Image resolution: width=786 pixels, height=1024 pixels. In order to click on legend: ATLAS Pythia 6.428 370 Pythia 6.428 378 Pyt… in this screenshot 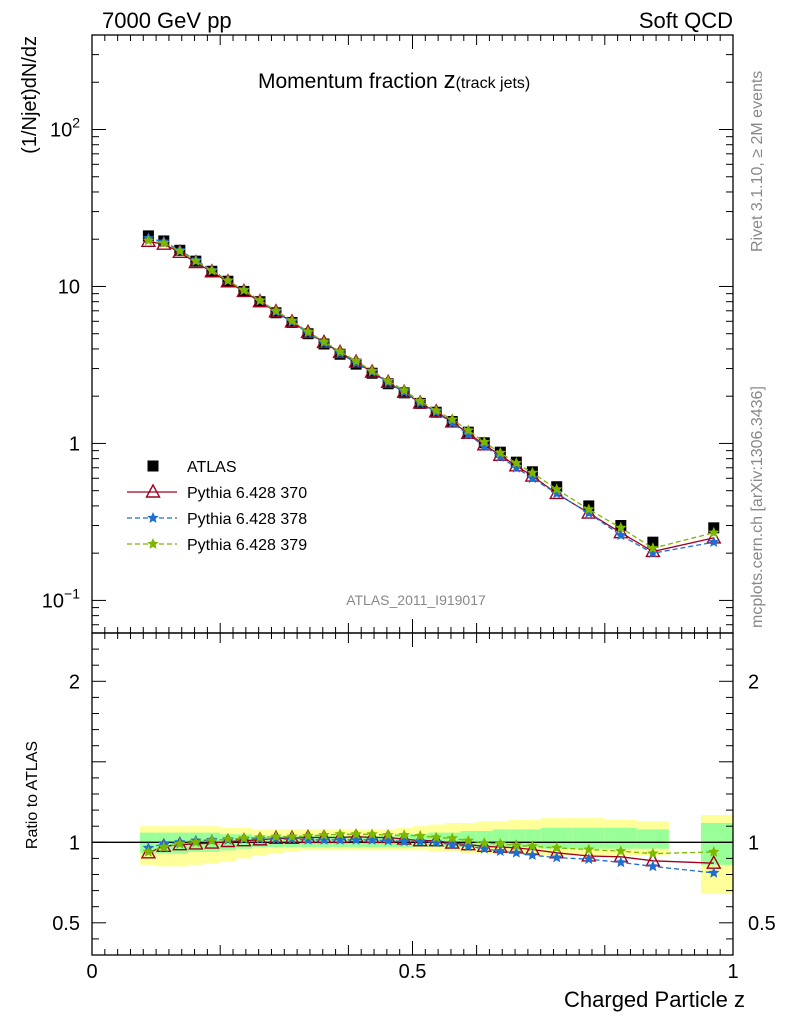, I will do `click(217, 506)`.